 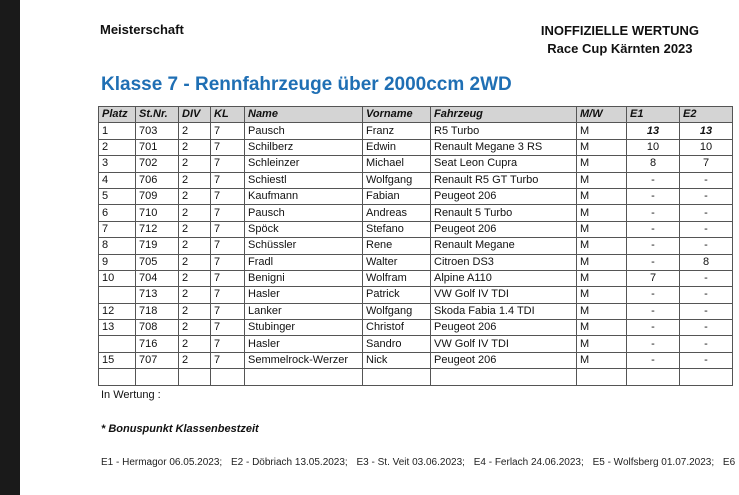 What do you see at coordinates (117, 278) in the screenshot?
I see `cell-platz: 10` at bounding box center [117, 278].